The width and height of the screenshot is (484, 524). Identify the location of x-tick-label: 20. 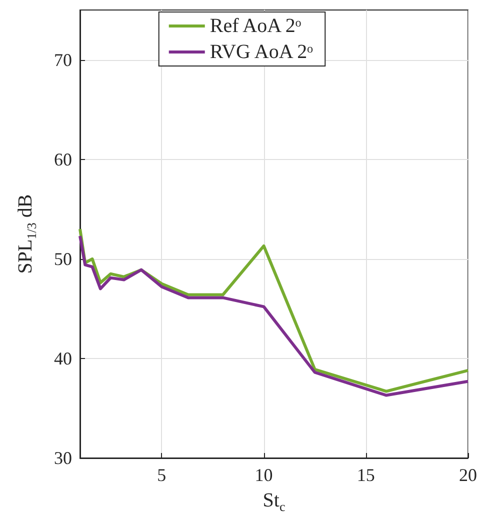
(468, 475).